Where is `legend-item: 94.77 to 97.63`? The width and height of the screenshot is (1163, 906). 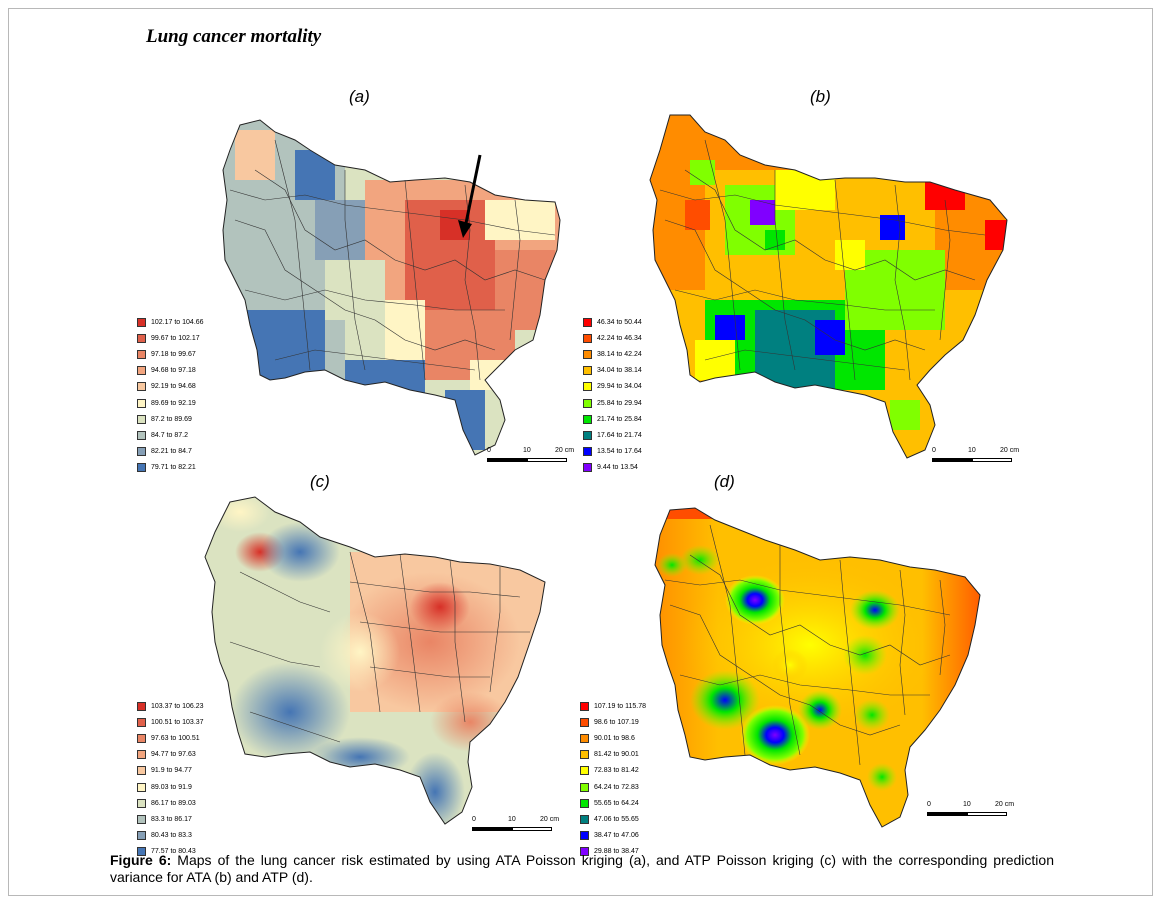
legend-item: 94.77 to 97.63 is located at coordinates (170, 755).